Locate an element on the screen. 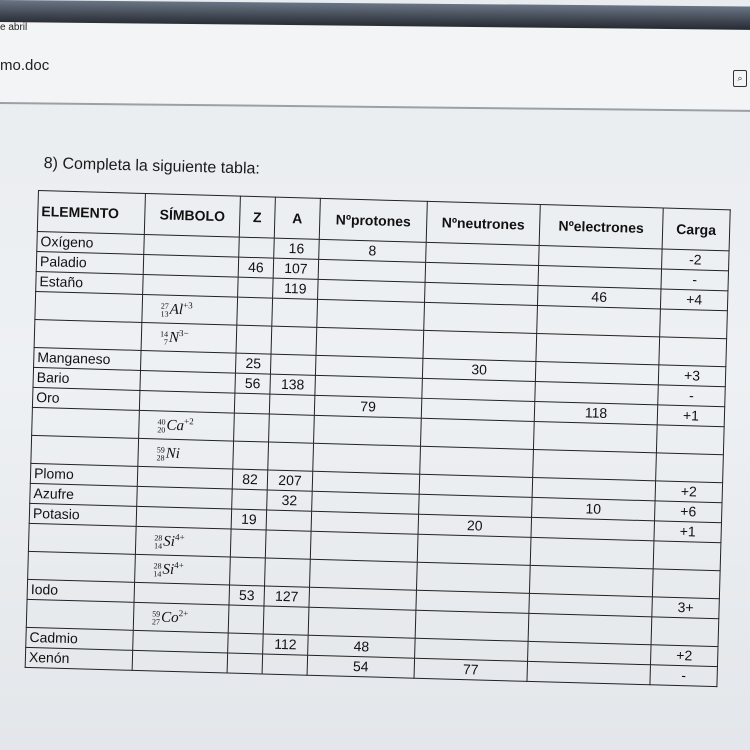 This screenshot has height=750, width=750. cell-carga: +4 is located at coordinates (694, 299).